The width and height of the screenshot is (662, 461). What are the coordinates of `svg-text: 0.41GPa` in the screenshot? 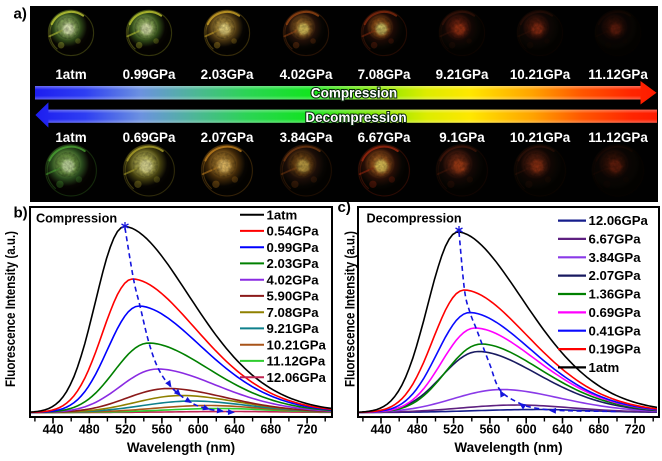 It's located at (615, 330).